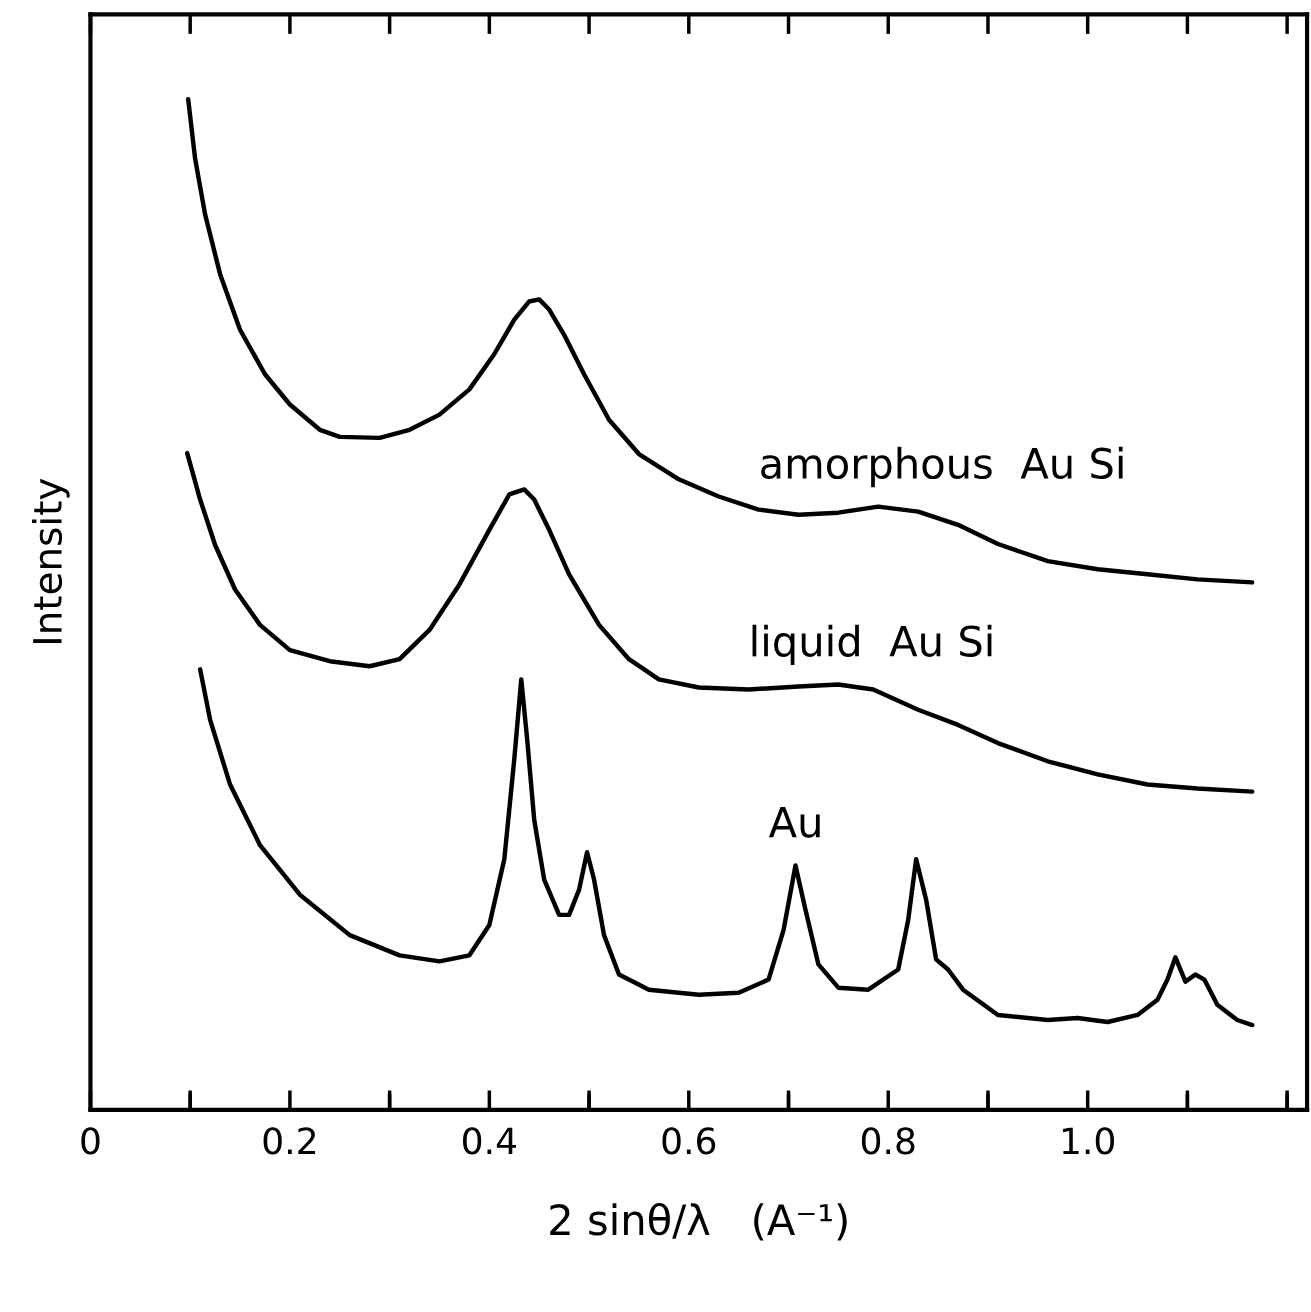 Image resolution: width=1311 pixels, height=1312 pixels. Describe the element at coordinates (289, 1141) in the screenshot. I see `x-tick-label: 0.2` at that location.